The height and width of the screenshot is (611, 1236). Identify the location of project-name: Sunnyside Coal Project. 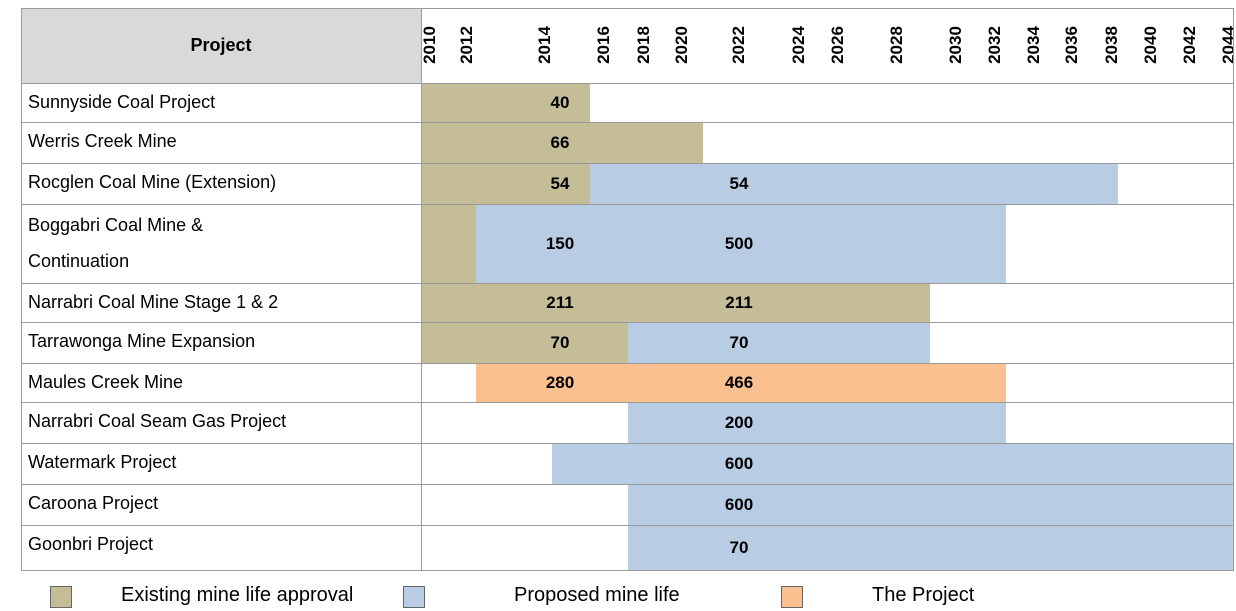
(122, 102).